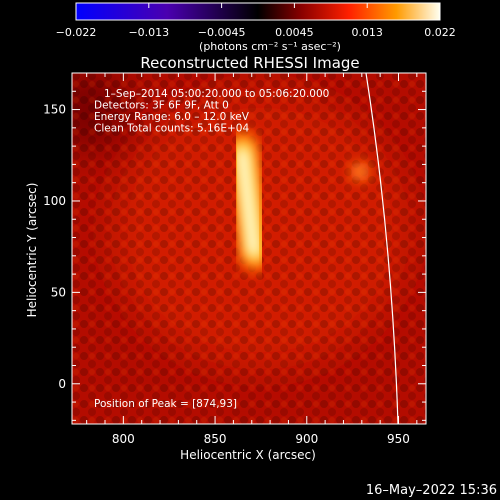 The width and height of the screenshot is (500, 500). Describe the element at coordinates (222, 32) in the screenshot. I see `colorbar-tick-label: −0.0045` at that location.